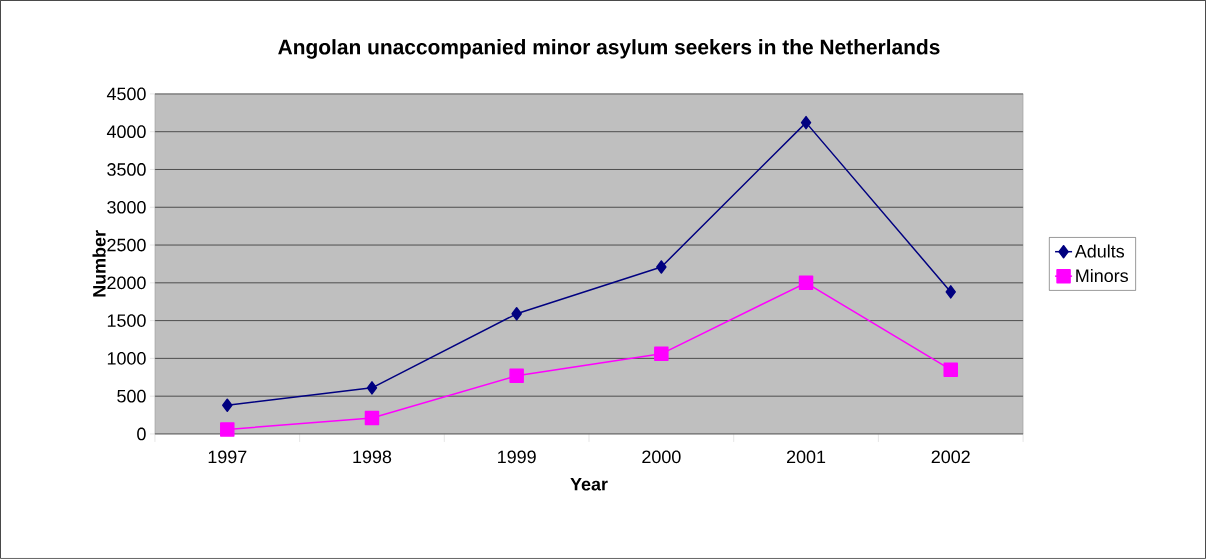  I want to click on y-tick-label: 4000, so click(126, 132).